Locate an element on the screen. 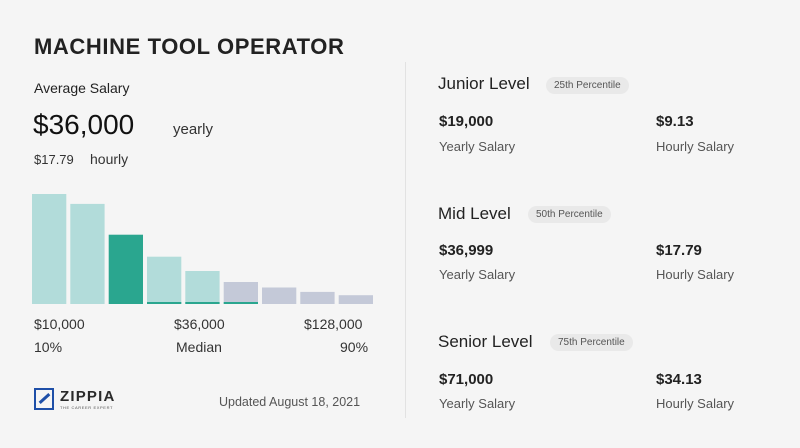 The image size is (800, 448). yearly-label-mid: Yearly Salary is located at coordinates (477, 274).